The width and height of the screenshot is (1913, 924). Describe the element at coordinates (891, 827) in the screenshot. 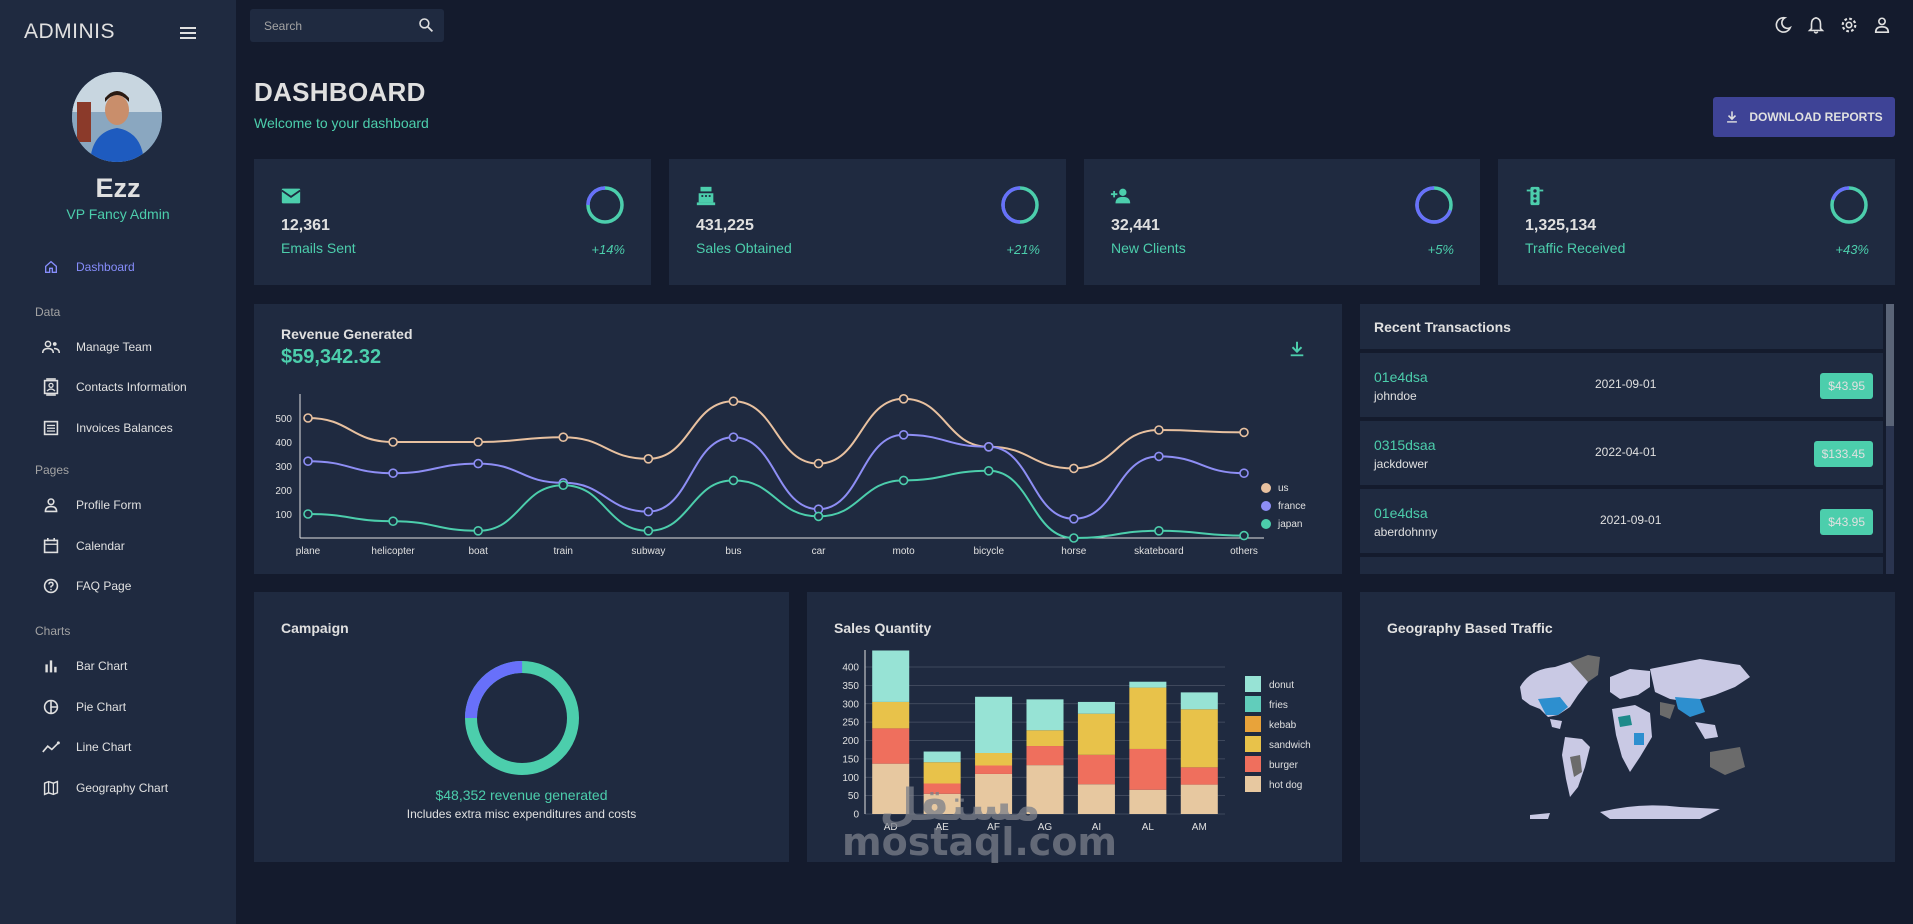

I see `x-tick-label: AD` at that location.